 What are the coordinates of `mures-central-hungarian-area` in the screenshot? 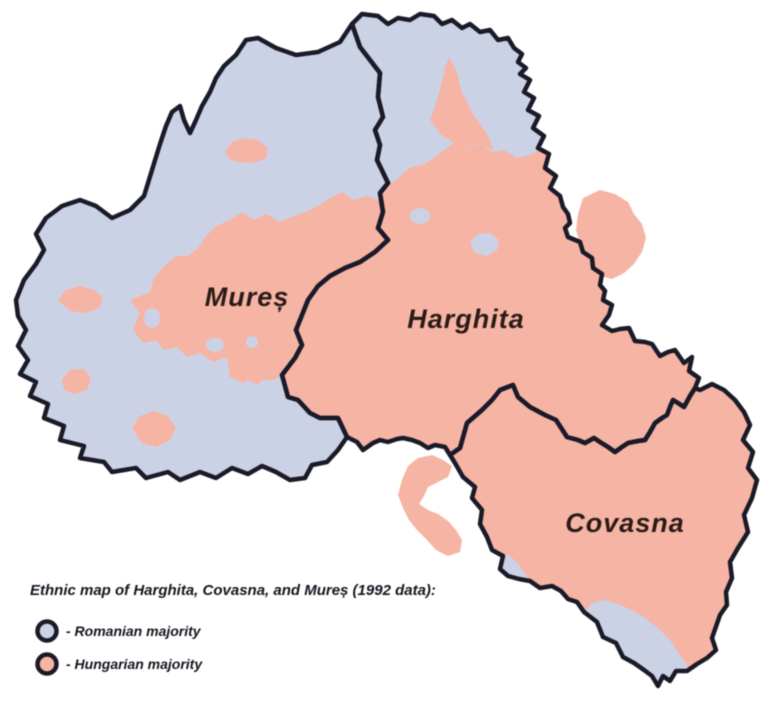 It's located at (259, 288).